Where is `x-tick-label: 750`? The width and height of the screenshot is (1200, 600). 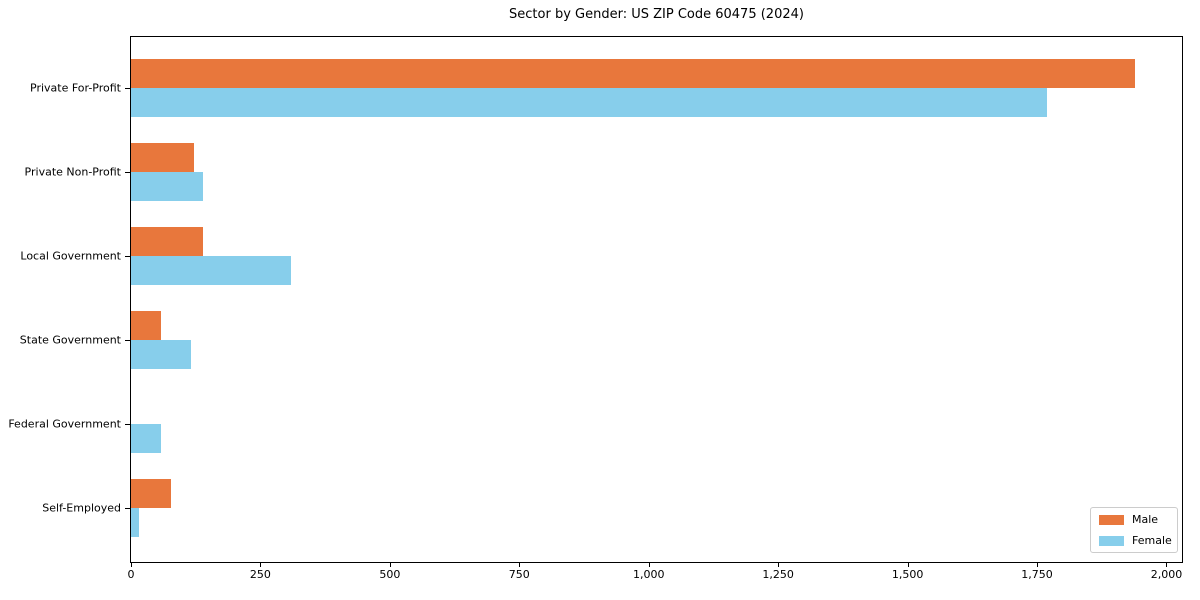
x-tick-label: 750 is located at coordinates (519, 574).